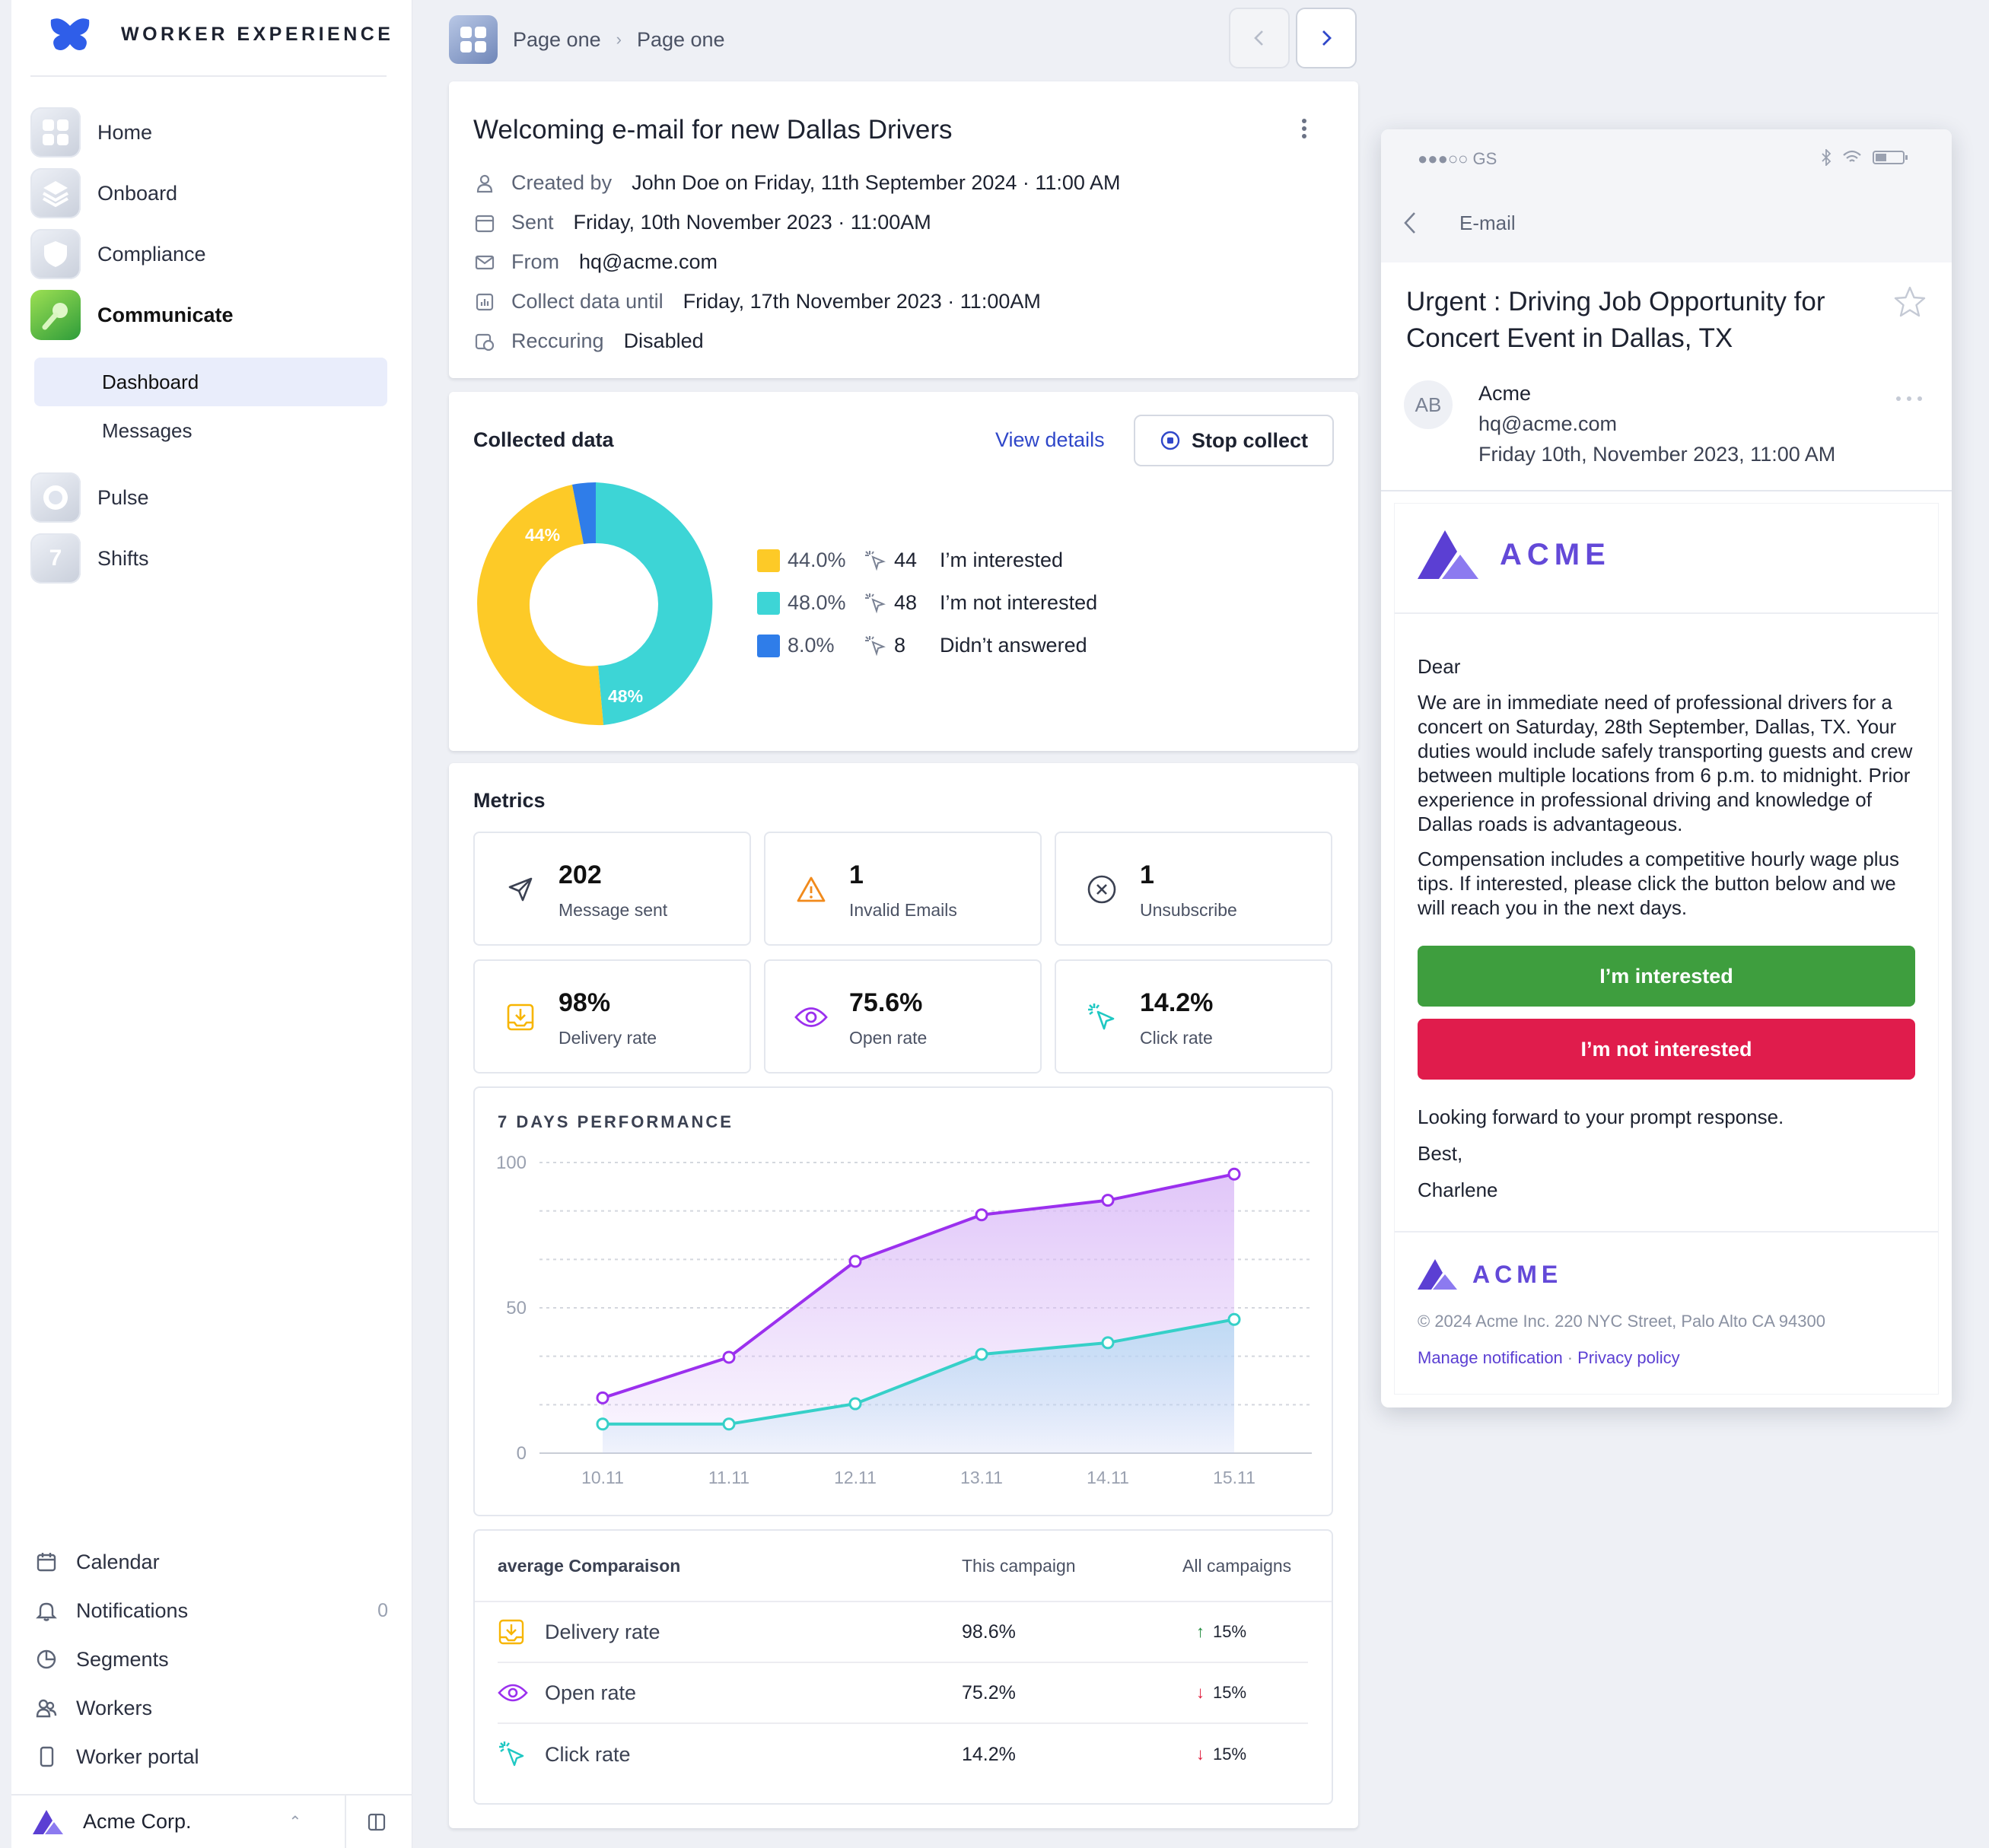 The width and height of the screenshot is (1989, 1848). I want to click on stop-collect-button: Stop collect, so click(1234, 441).